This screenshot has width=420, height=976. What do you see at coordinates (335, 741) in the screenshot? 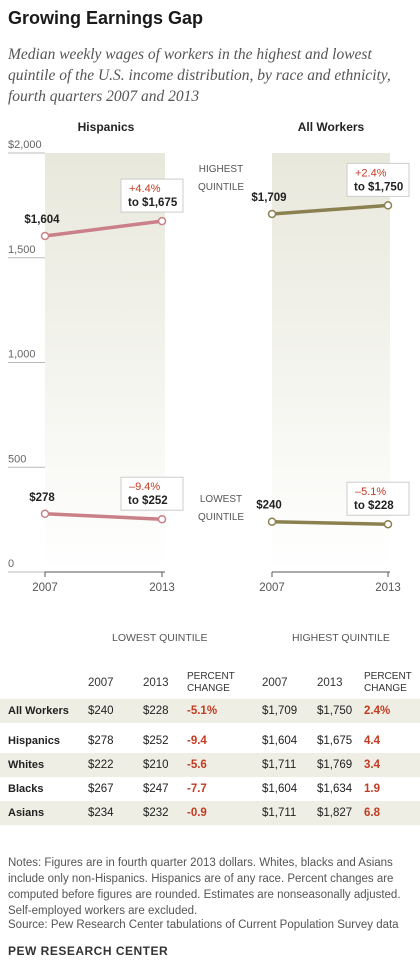
I see `table-cell: $1,675` at bounding box center [335, 741].